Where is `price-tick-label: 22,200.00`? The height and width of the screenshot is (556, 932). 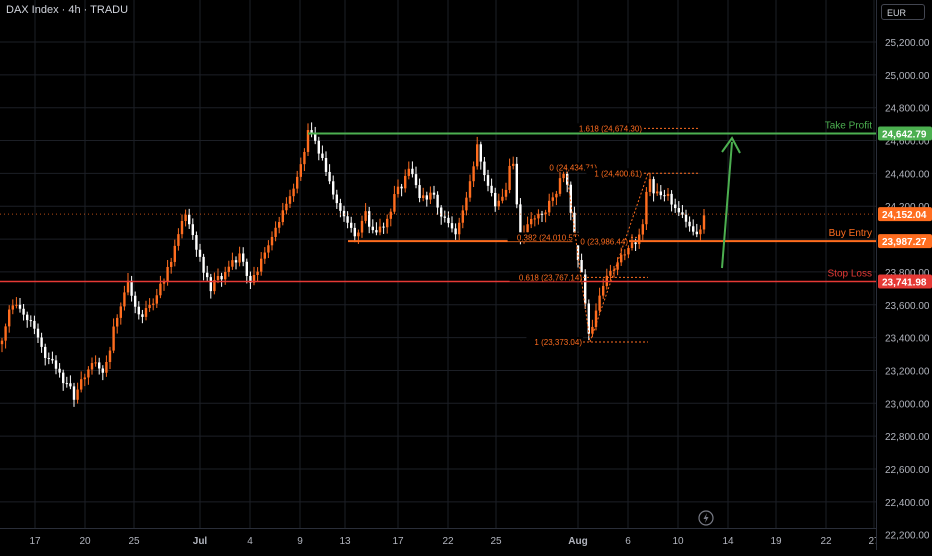 price-tick-label: 22,200.00 is located at coordinates (907, 536).